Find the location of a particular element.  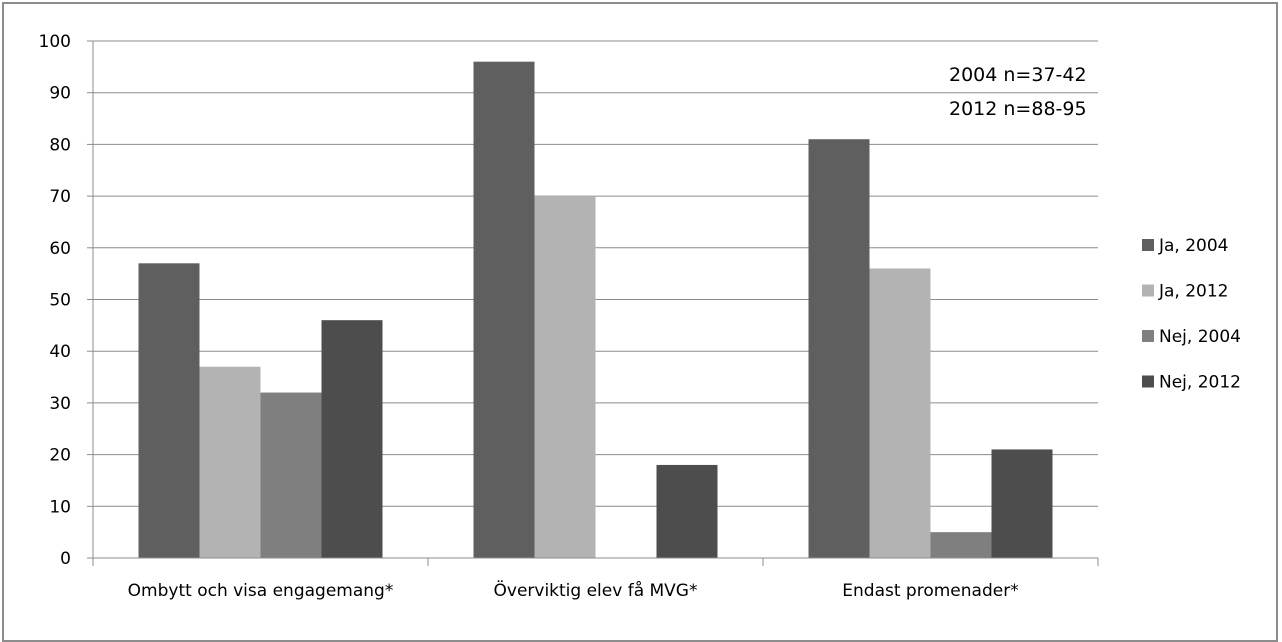

x-category-label: Endast promenader* is located at coordinates (930, 591).